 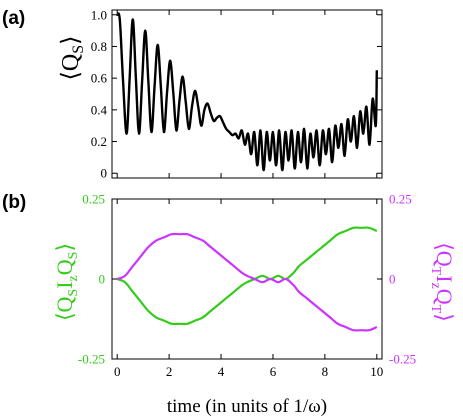 I want to click on panel-b-ylabel-left-q2: Q, so click(x=64, y=267).